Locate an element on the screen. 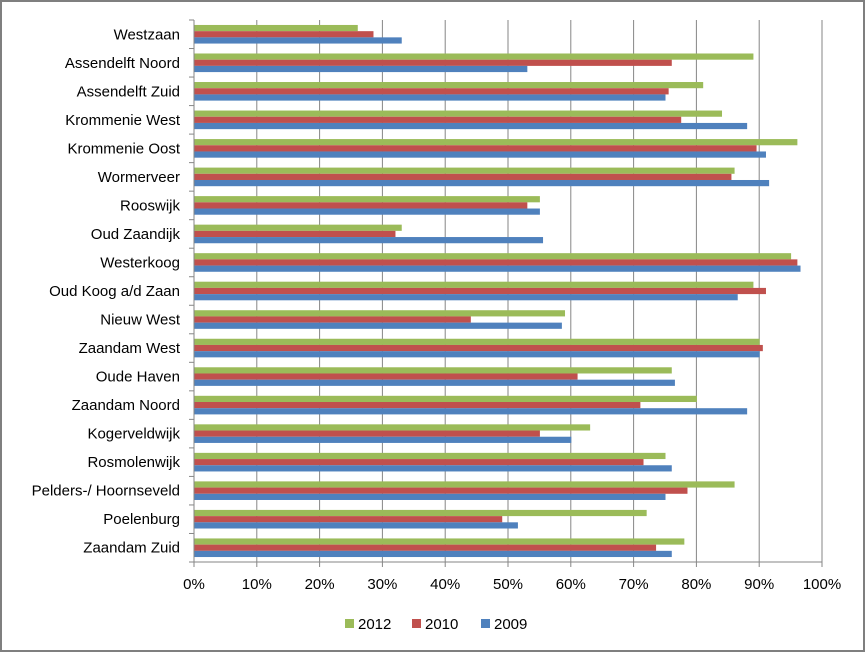 This screenshot has width=865, height=655. legend-label: 2009 is located at coordinates (510, 624).